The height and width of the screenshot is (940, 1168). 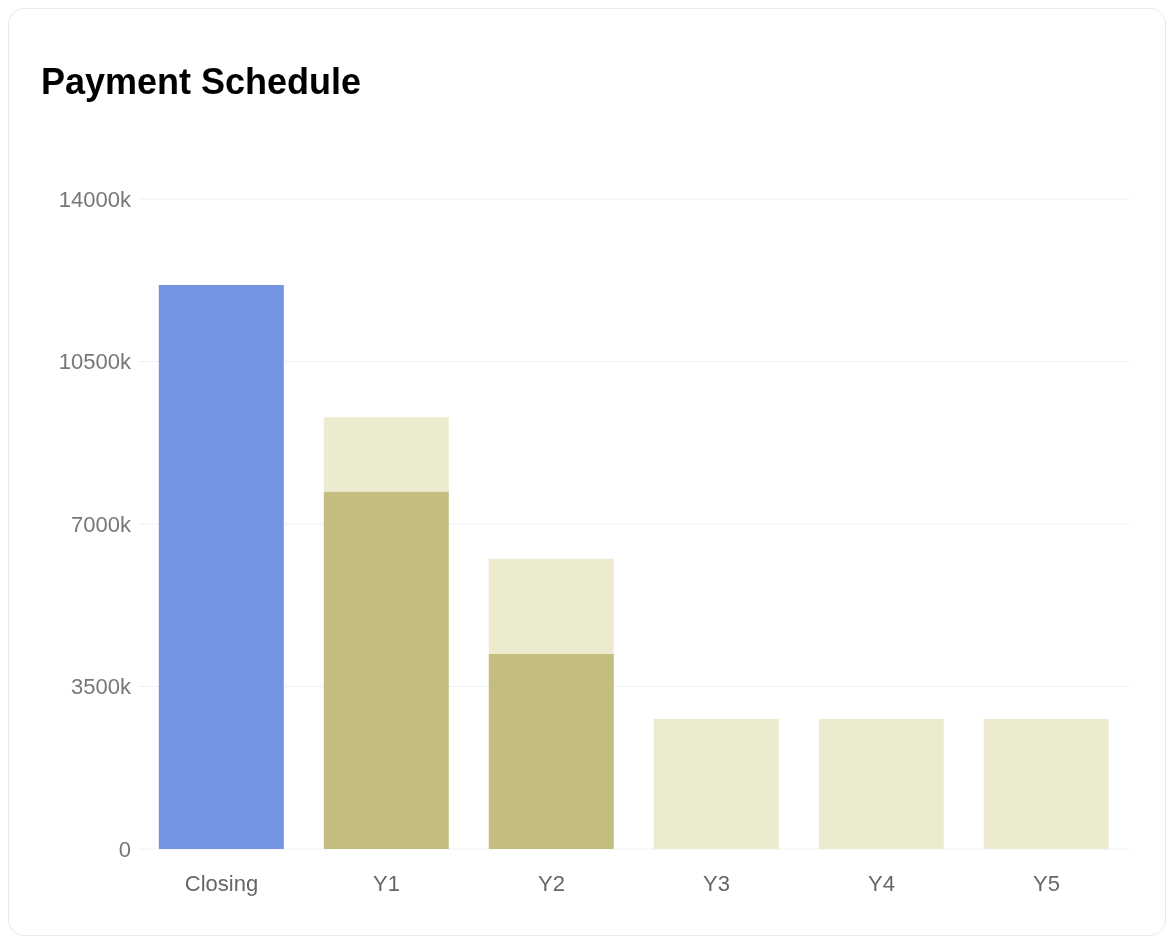 What do you see at coordinates (1046, 883) in the screenshot?
I see `x-tick-label: Y5` at bounding box center [1046, 883].